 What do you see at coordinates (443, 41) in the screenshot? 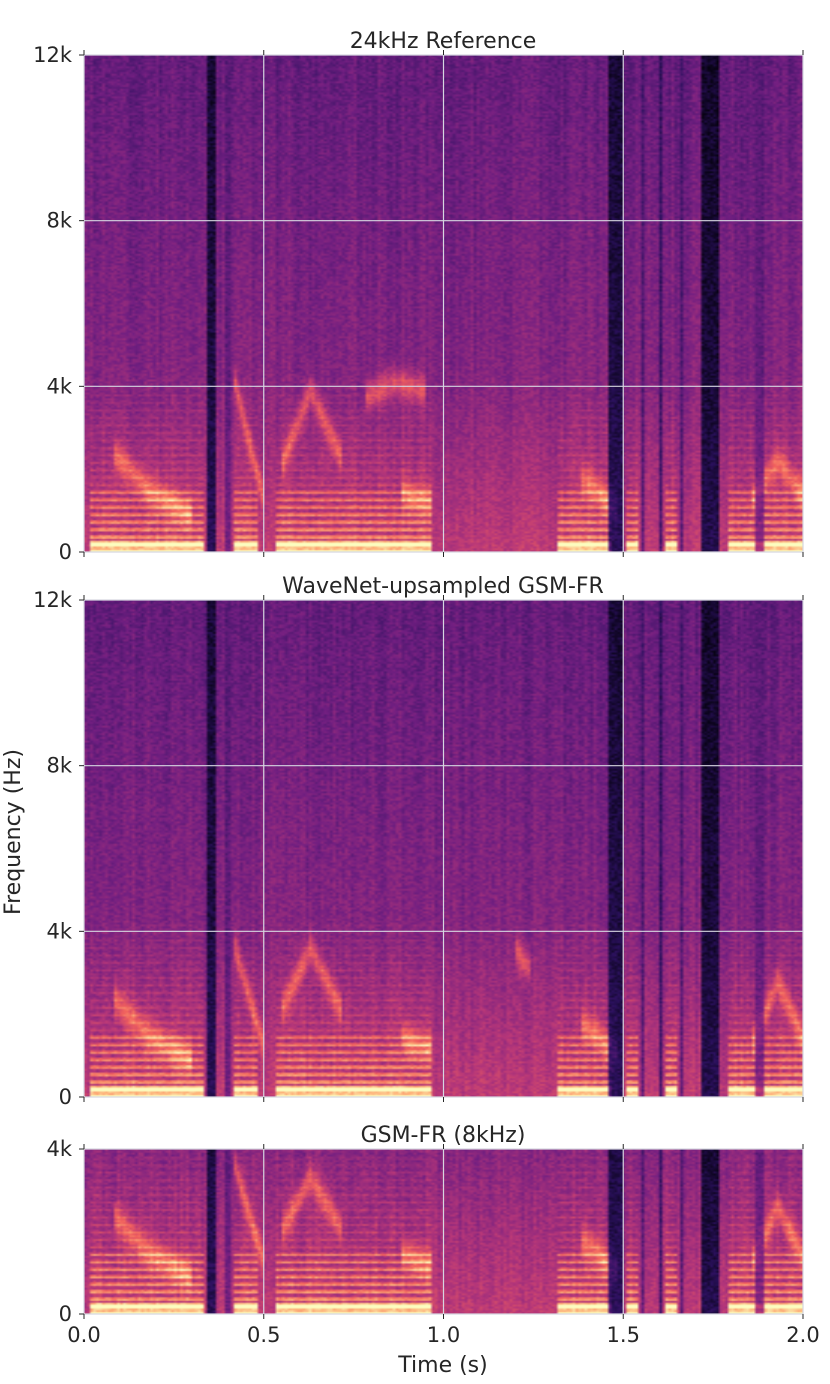
I see `panel-title: 24kHz Reference` at bounding box center [443, 41].